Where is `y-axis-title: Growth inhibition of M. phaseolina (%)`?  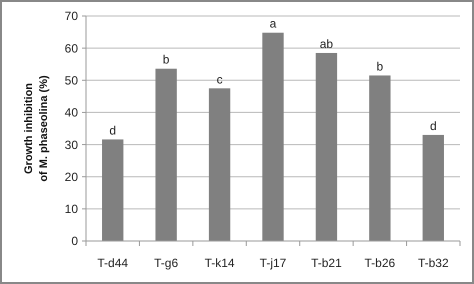 y-axis-title: Growth inhibition of M. phaseolina (%) is located at coordinates (36, 128).